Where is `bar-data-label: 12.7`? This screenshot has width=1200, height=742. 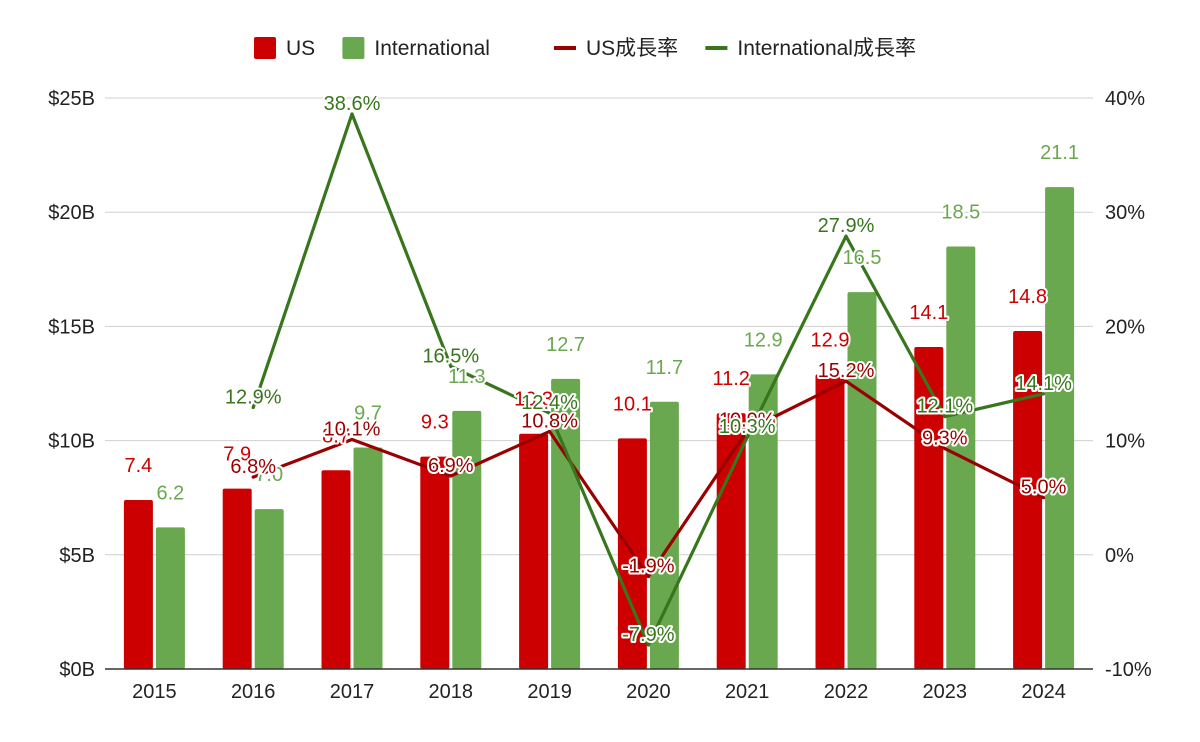
bar-data-label: 12.7 is located at coordinates (565, 345).